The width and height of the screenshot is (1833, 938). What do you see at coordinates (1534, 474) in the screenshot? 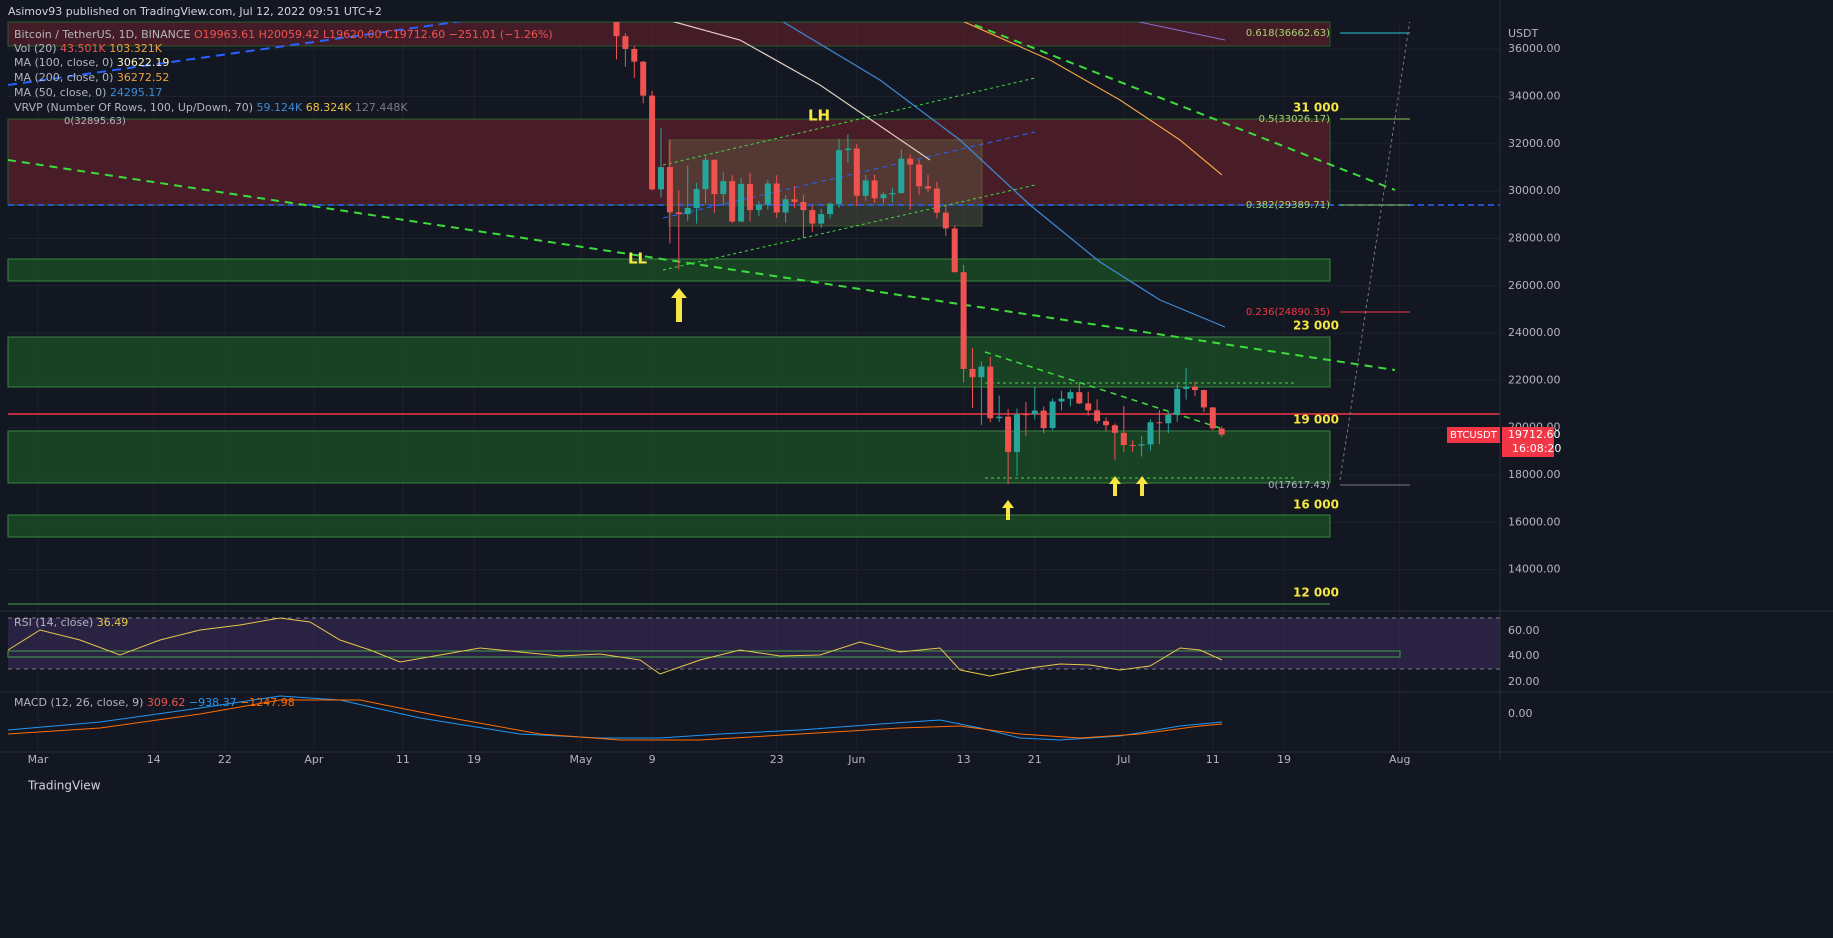
I see `y-tick-label: 18000.00` at bounding box center [1534, 474].